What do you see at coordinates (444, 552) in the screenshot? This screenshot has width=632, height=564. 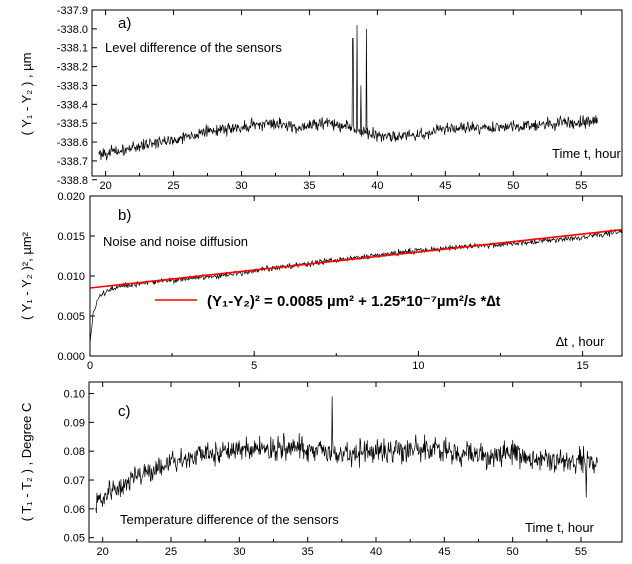 I see `panel-c-xtick-label: 45` at bounding box center [444, 552].